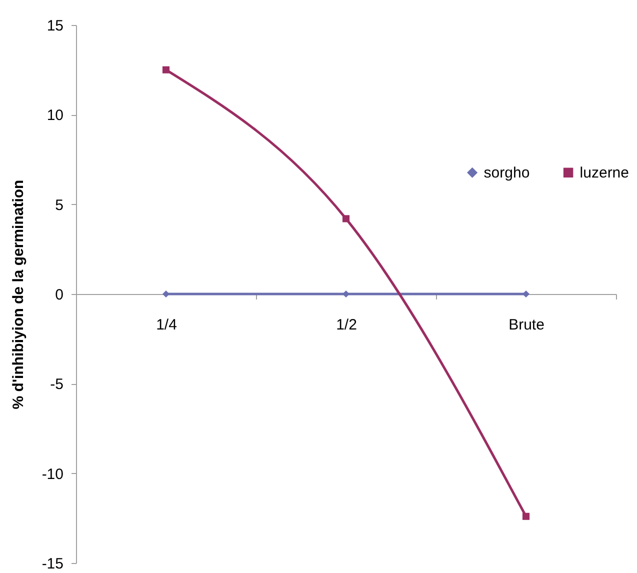 Image resolution: width=637 pixels, height=573 pixels. Describe the element at coordinates (59, 295) in the screenshot. I see `y-tick-label: 0` at that location.